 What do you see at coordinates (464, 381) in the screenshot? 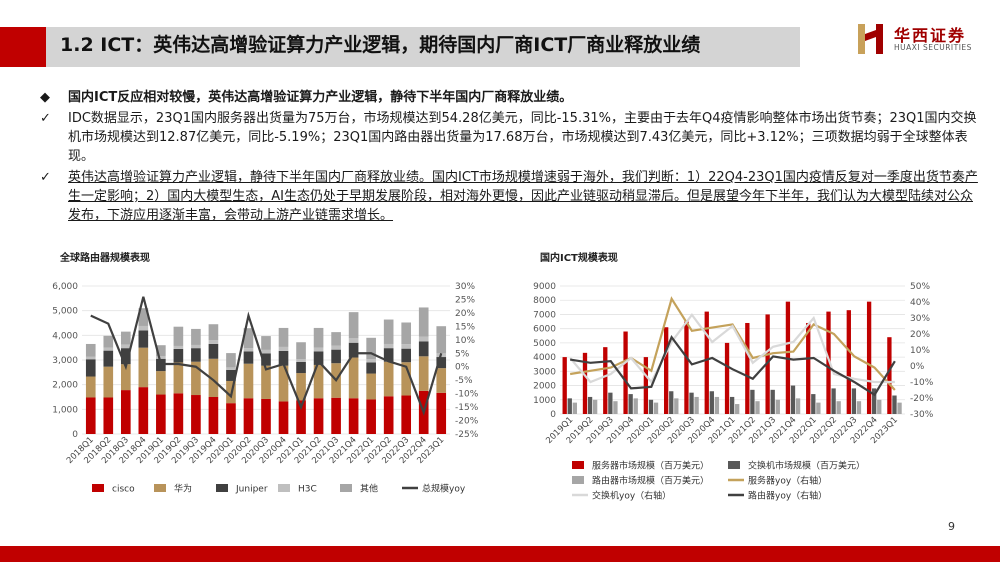
I see `y2-tick-label: -5%` at bounding box center [464, 381].